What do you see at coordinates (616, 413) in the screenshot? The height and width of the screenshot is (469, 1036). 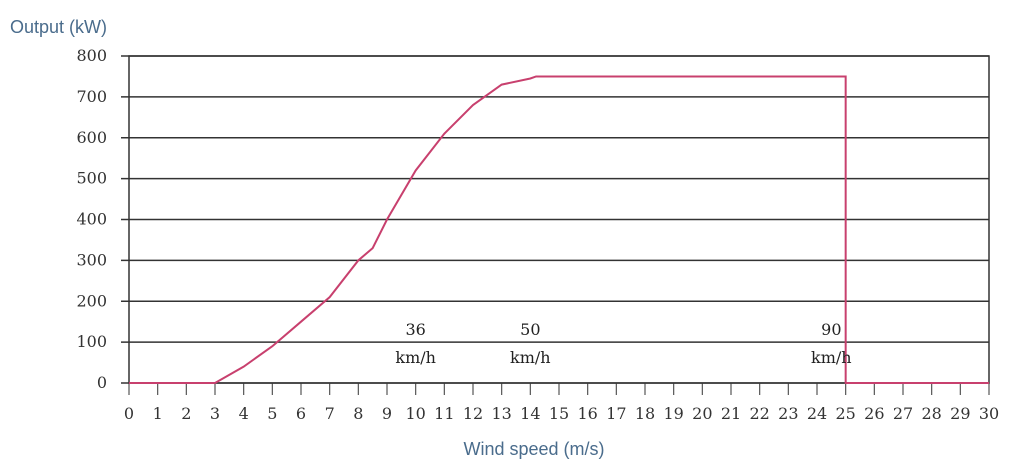 I see `x-tick-label: 17` at bounding box center [616, 413].